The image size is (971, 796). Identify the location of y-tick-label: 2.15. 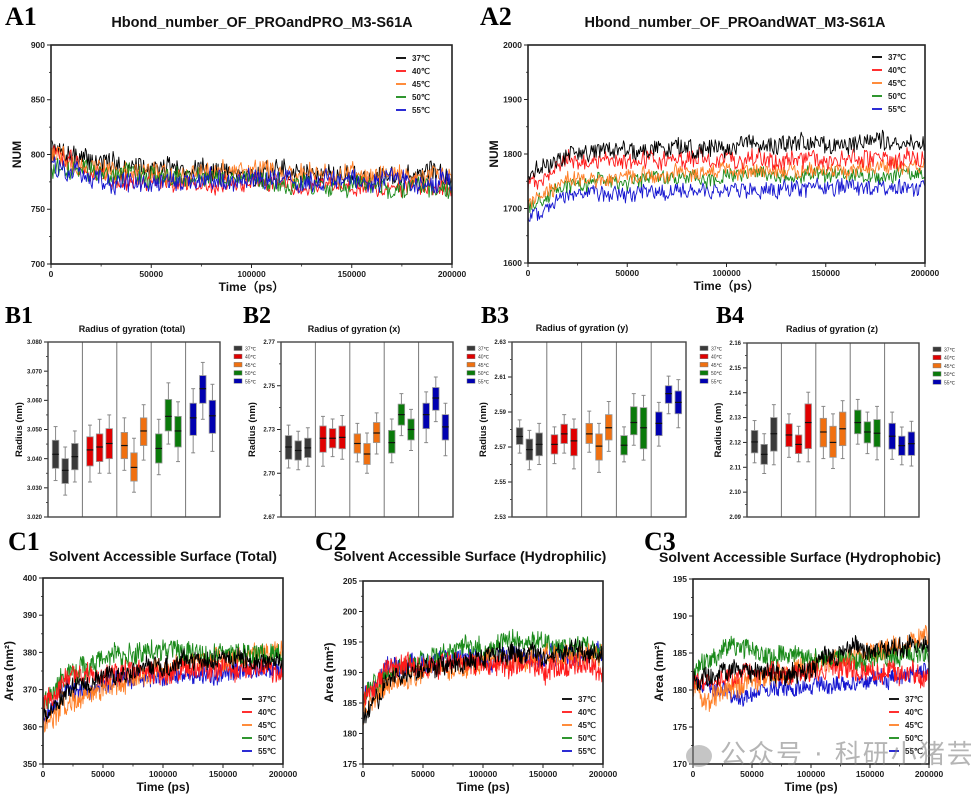
(735, 369).